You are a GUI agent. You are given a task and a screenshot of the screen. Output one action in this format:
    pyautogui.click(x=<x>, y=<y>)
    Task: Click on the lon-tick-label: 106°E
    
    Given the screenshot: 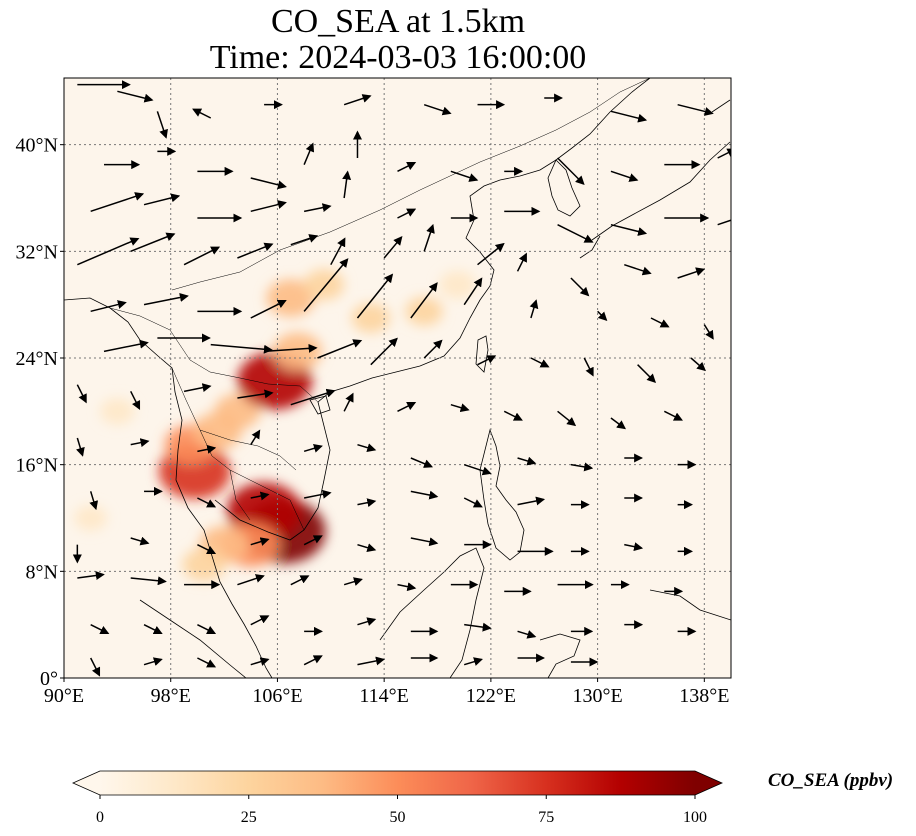 What is the action you would take?
    pyautogui.click(x=277, y=696)
    